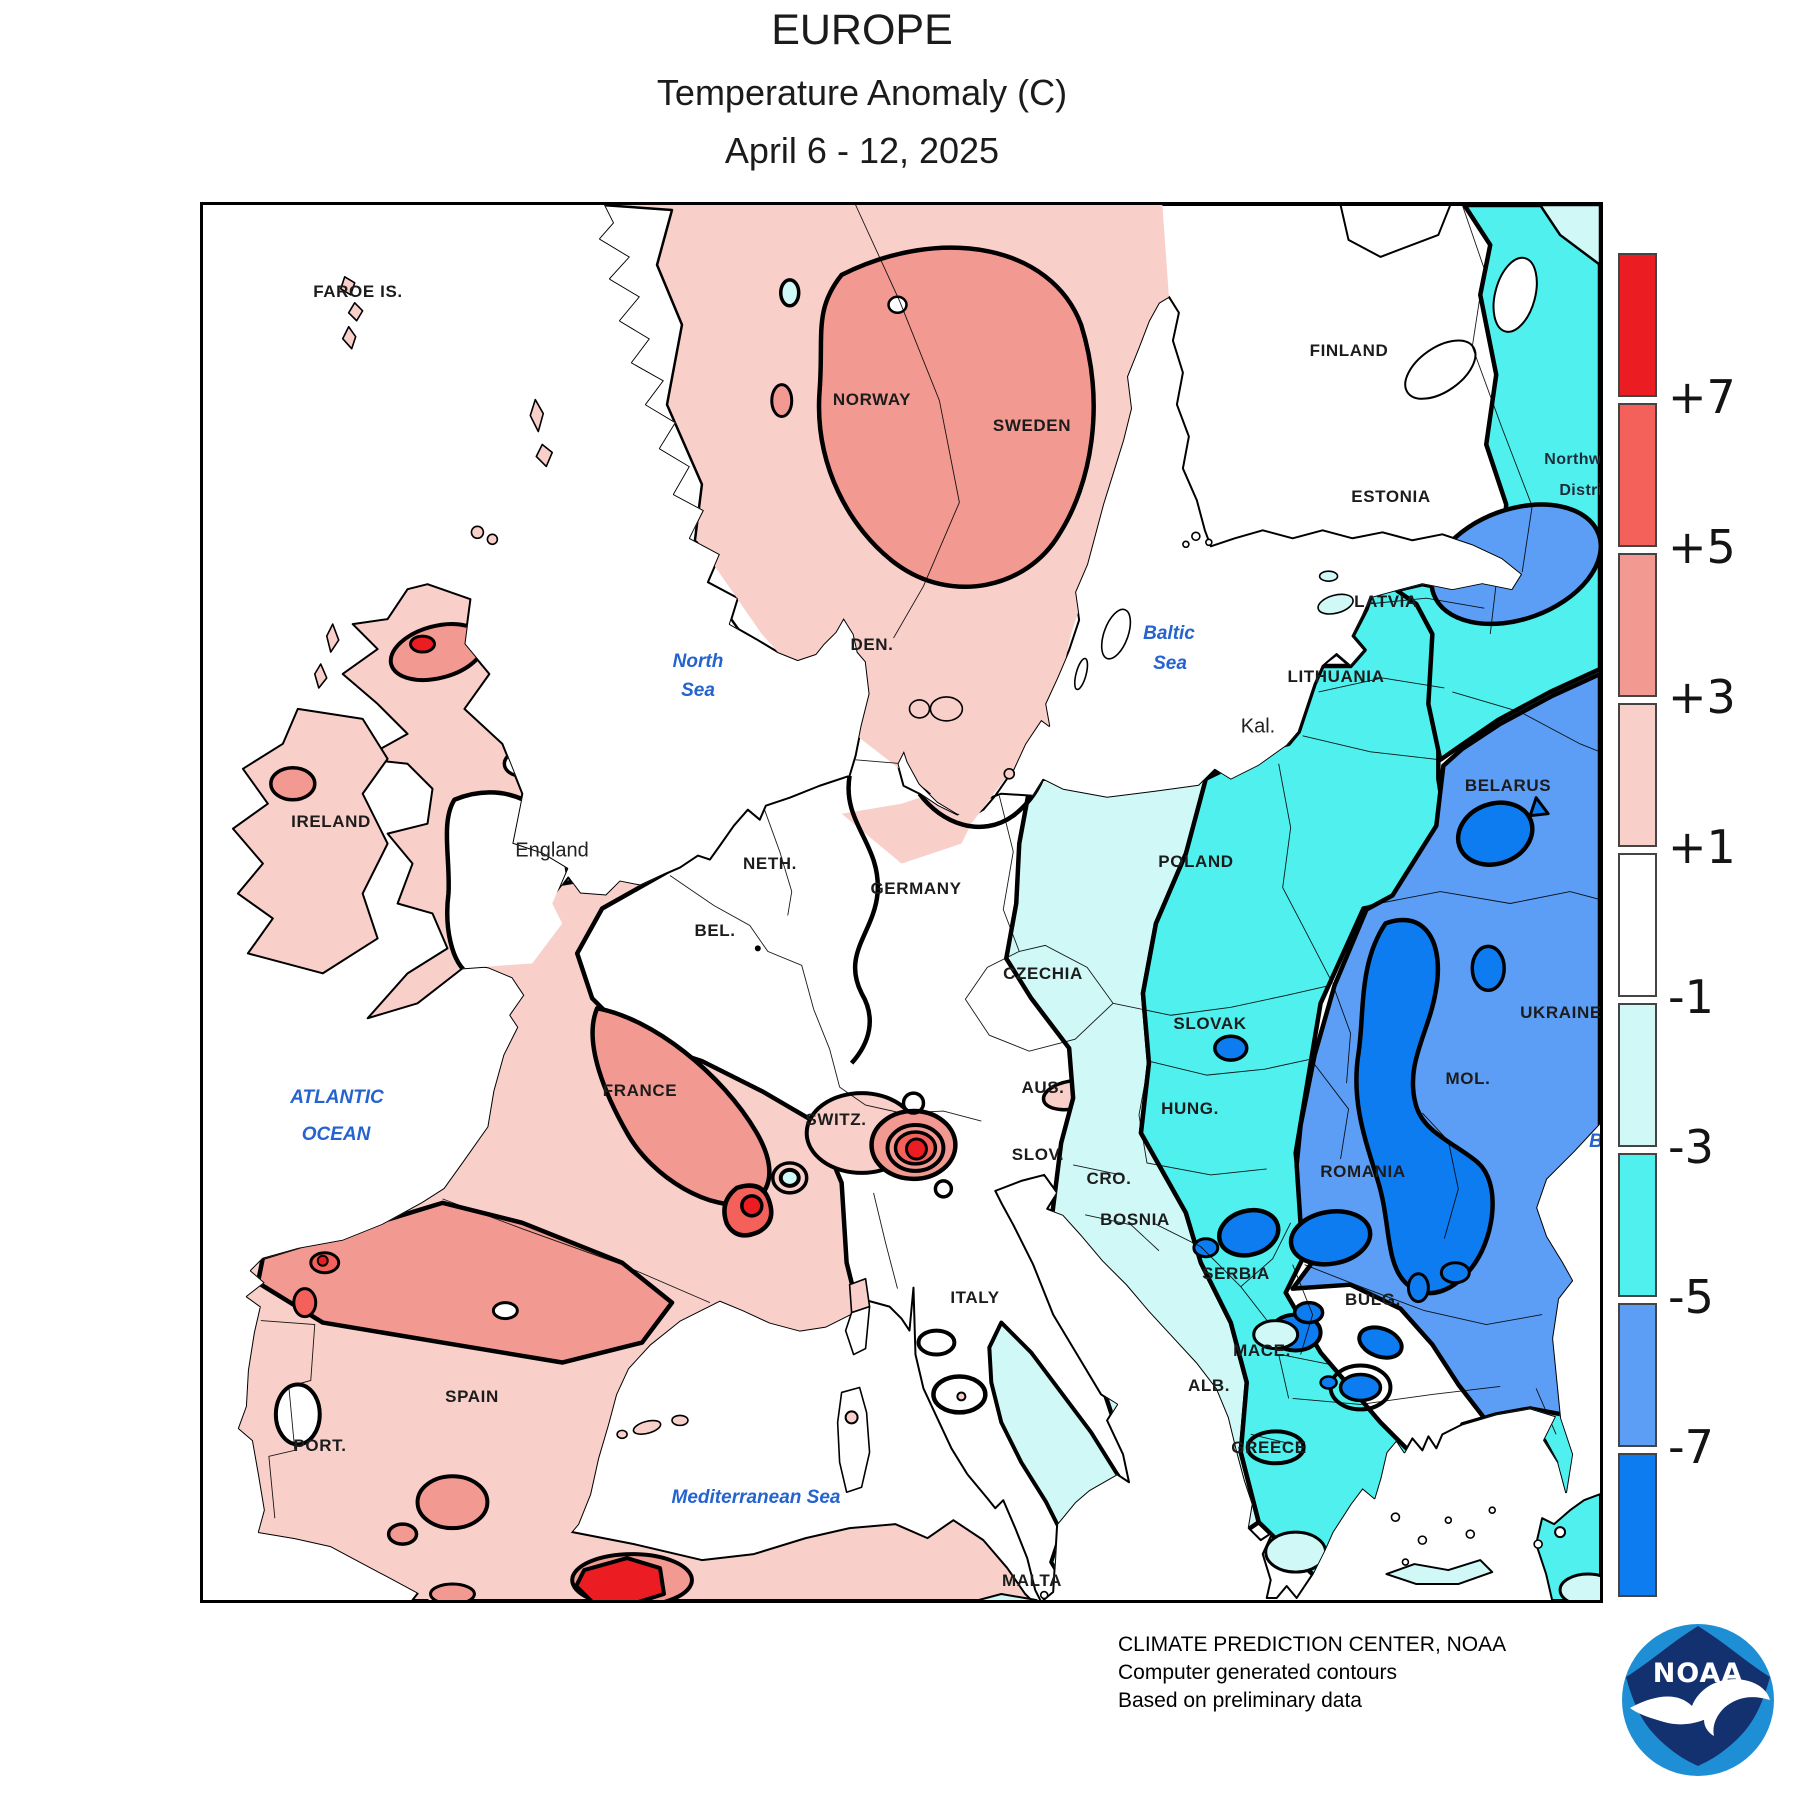 The image size is (1800, 1800). I want to click on label-atlantic-2: OCEAN, so click(336, 1134).